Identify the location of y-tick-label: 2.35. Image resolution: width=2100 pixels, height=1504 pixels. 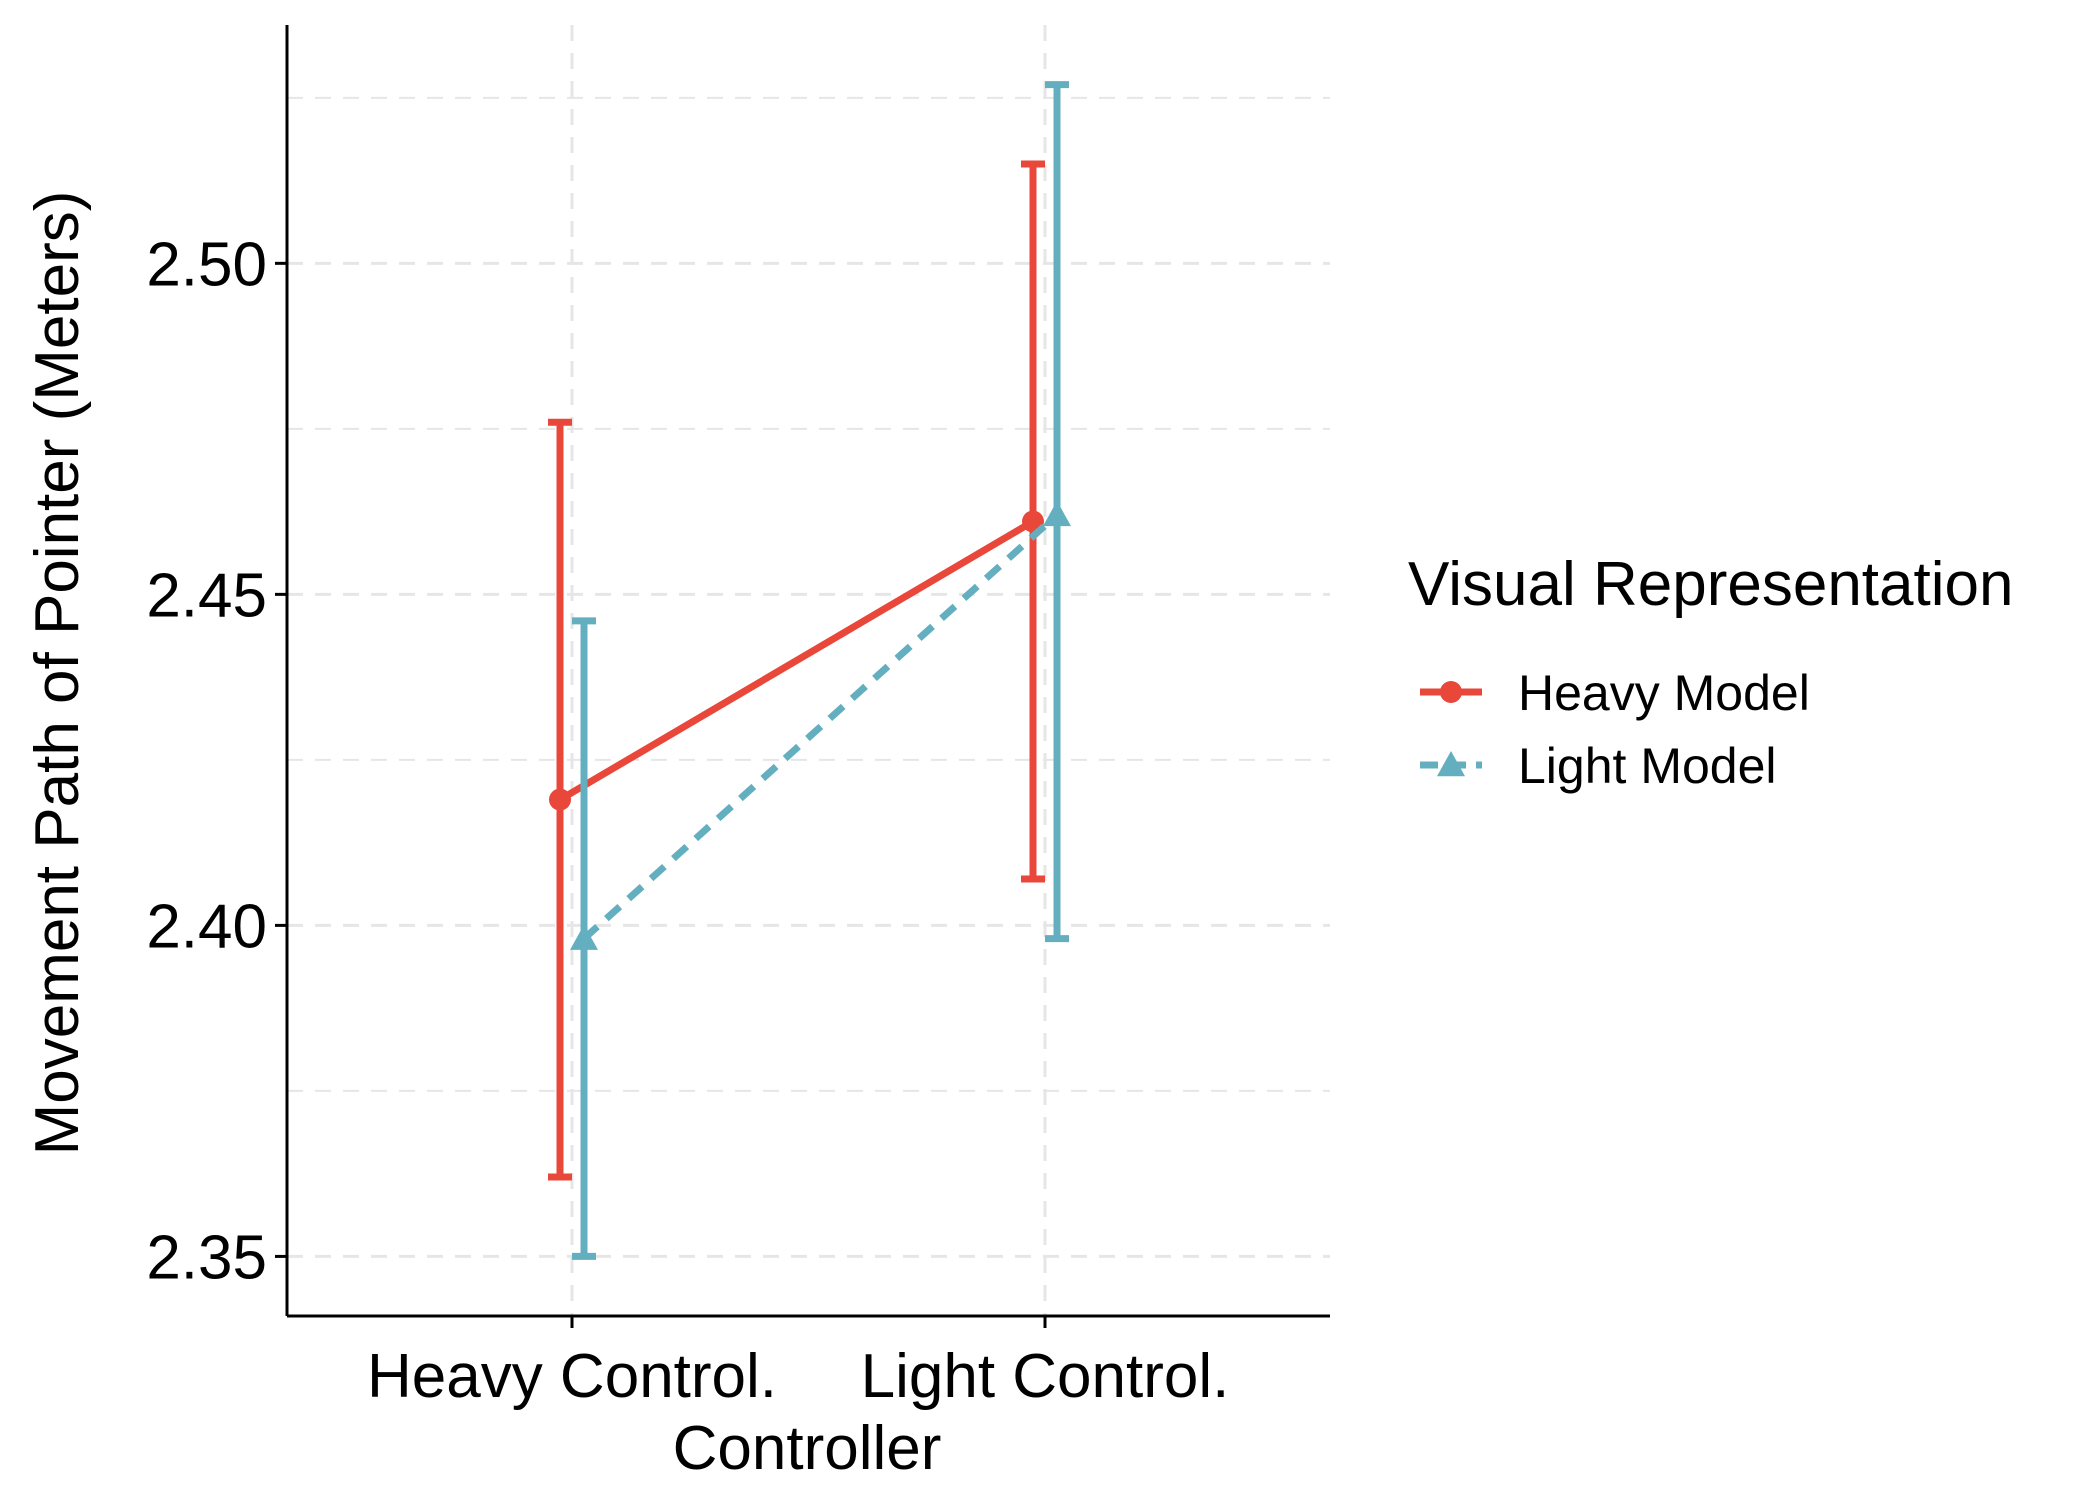
(206, 1257).